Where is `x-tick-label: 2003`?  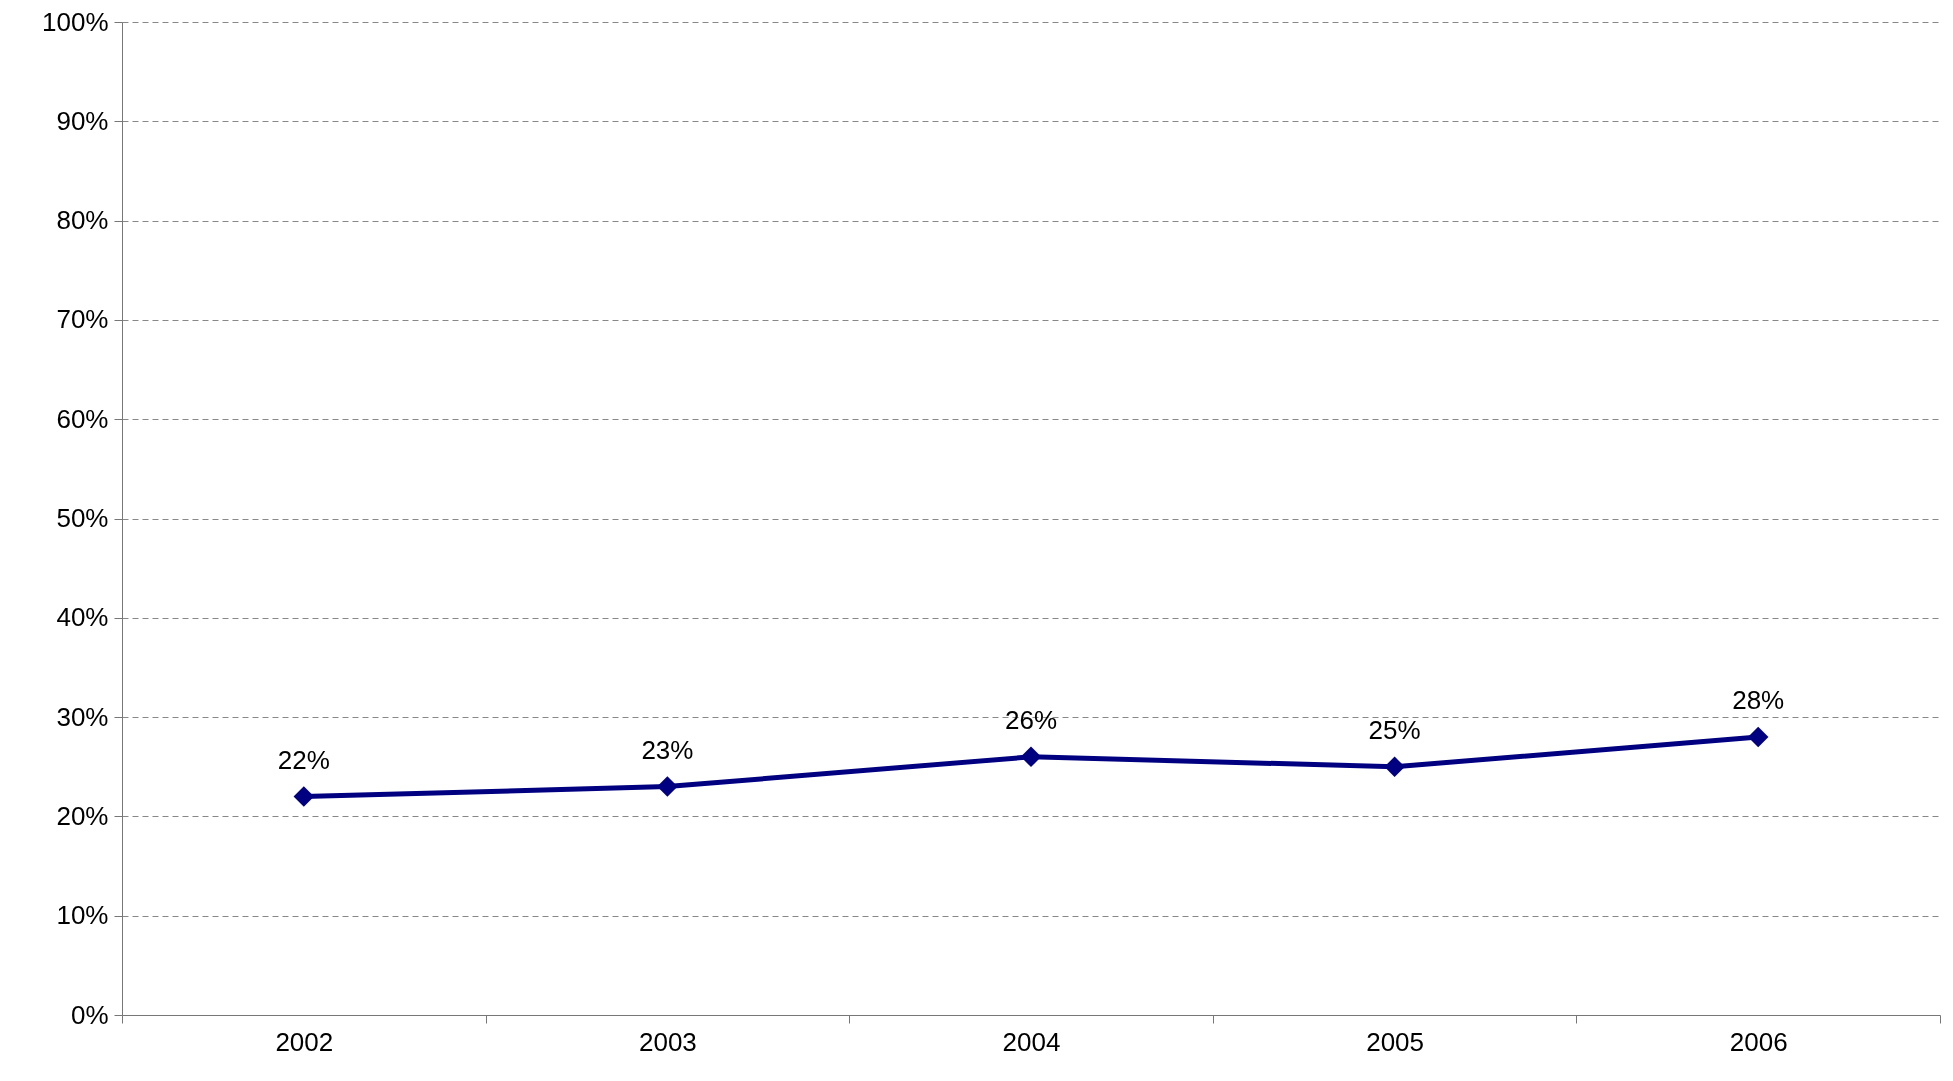 x-tick-label: 2003 is located at coordinates (667, 1041).